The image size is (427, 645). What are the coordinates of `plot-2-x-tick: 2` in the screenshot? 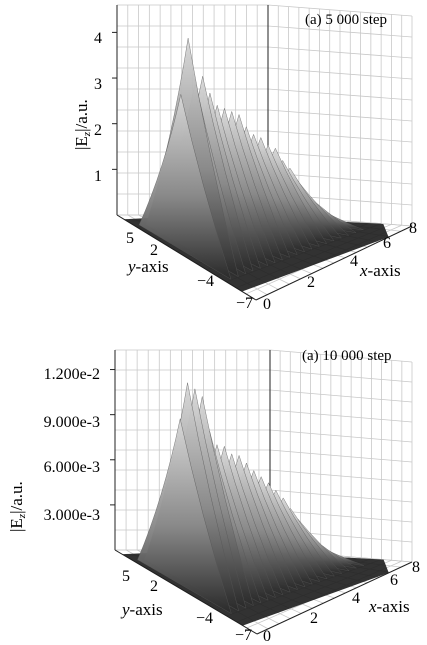 It's located at (314, 618).